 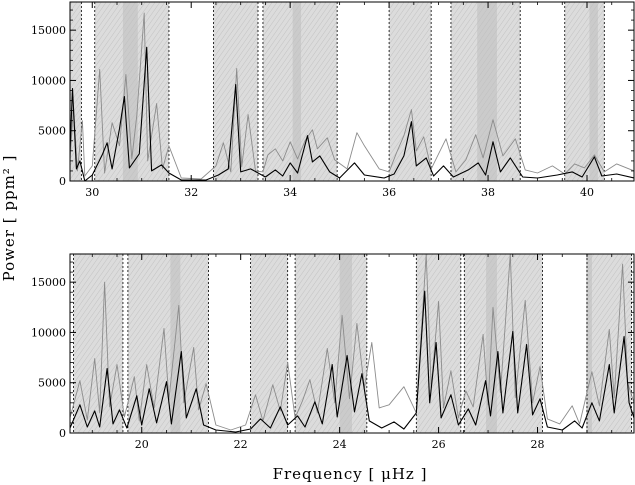 What do you see at coordinates (92, 192) in the screenshot?
I see `top-x-tick-label-0: 30` at bounding box center [92, 192].